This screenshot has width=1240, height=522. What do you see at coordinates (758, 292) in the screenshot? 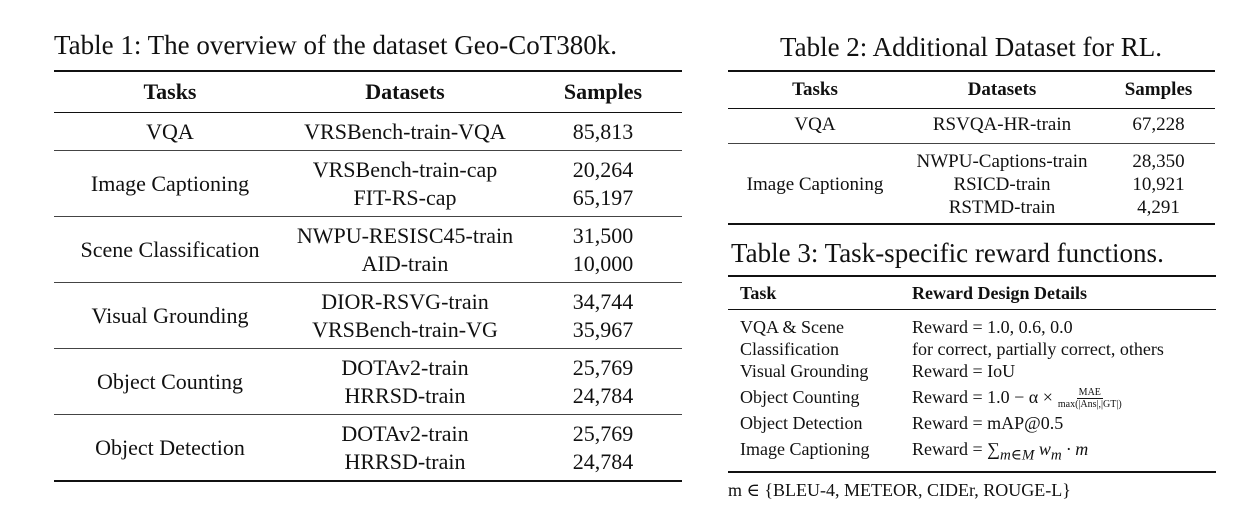
I see `table3-header-task: Task` at bounding box center [758, 292].